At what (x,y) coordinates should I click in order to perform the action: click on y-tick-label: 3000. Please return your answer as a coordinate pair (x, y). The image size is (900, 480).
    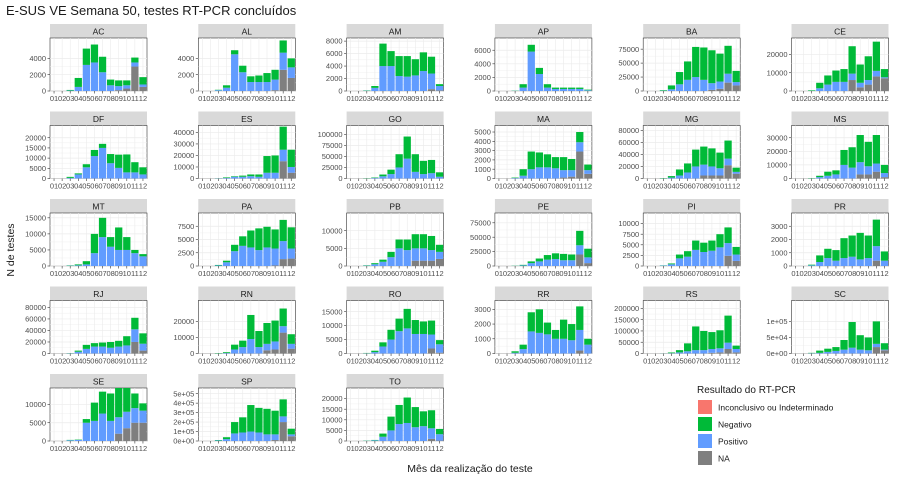
    Looking at the image, I should click on (779, 226).